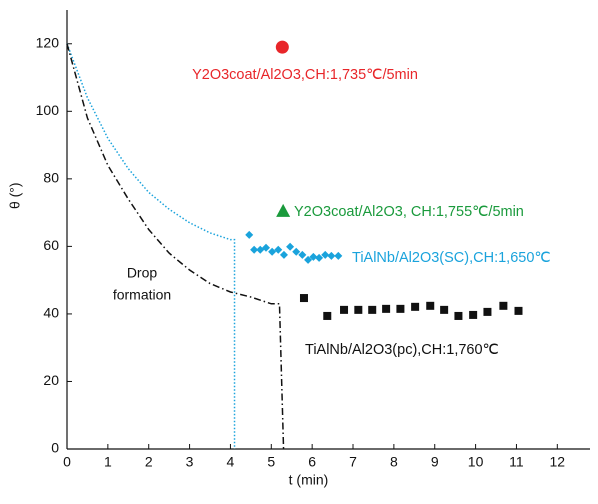 This screenshot has width=598, height=504. What do you see at coordinates (451, 258) in the screenshot?
I see `series-label: TiAlNb/Al2O3(SC),CH:1,650℃` at bounding box center [451, 258].